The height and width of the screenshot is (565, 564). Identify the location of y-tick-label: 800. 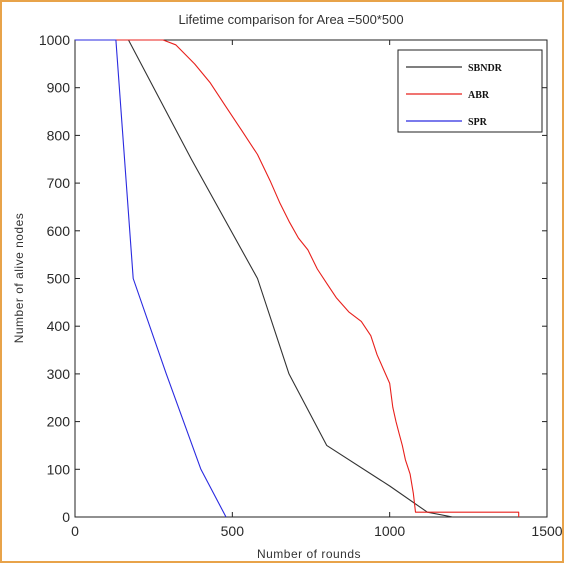
(59, 135).